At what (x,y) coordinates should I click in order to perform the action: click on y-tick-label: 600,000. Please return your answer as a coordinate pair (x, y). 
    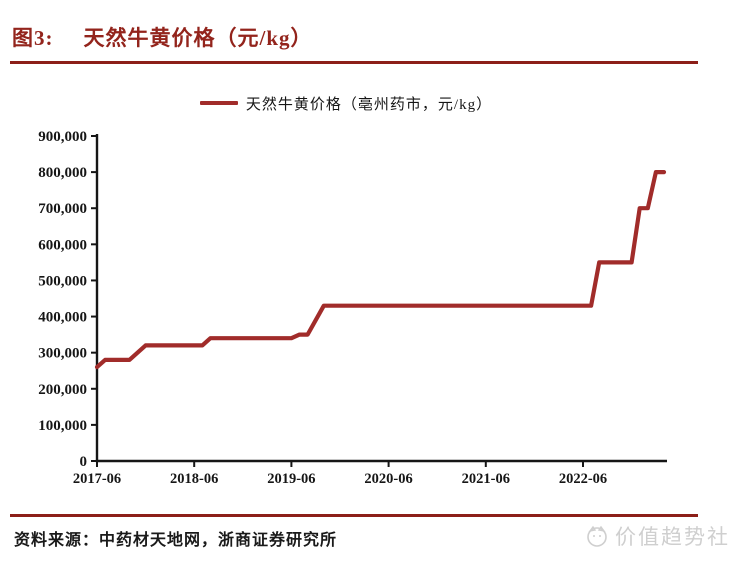
    Looking at the image, I should click on (62, 245).